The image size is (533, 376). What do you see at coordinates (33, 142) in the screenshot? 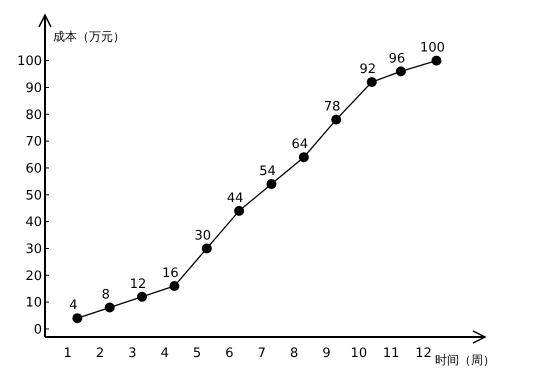
I see `y-tick-label: 70` at bounding box center [33, 142].